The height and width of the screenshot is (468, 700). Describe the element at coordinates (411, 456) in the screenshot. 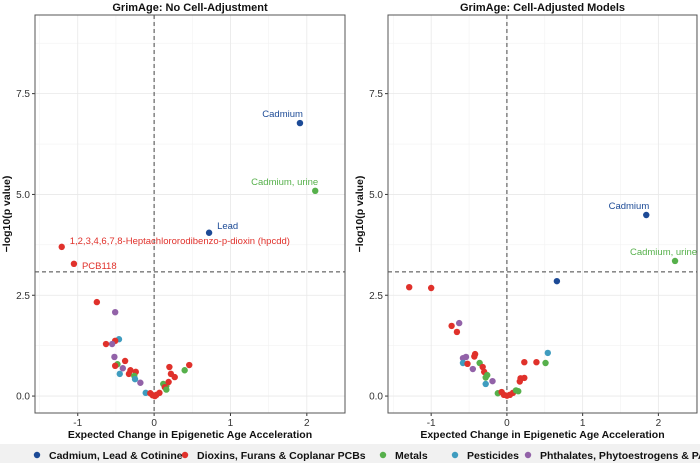

I see `legend-label: Metals` at that location.